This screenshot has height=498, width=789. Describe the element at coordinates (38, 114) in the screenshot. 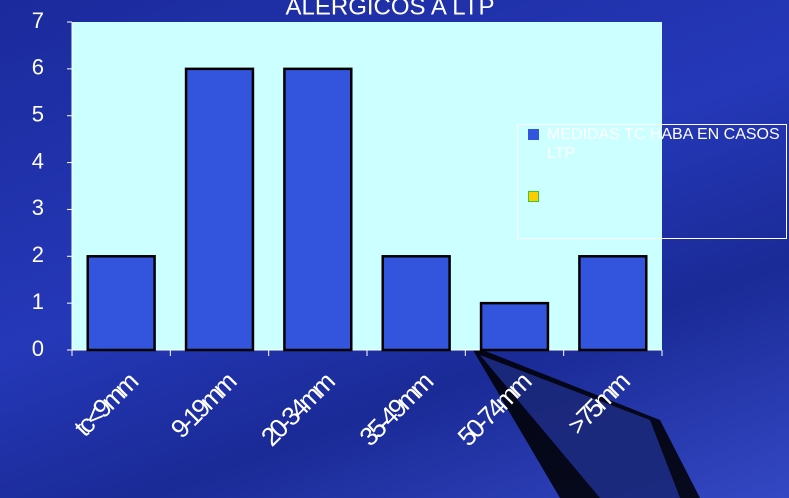

I see `y-tick-label: 5` at that location.